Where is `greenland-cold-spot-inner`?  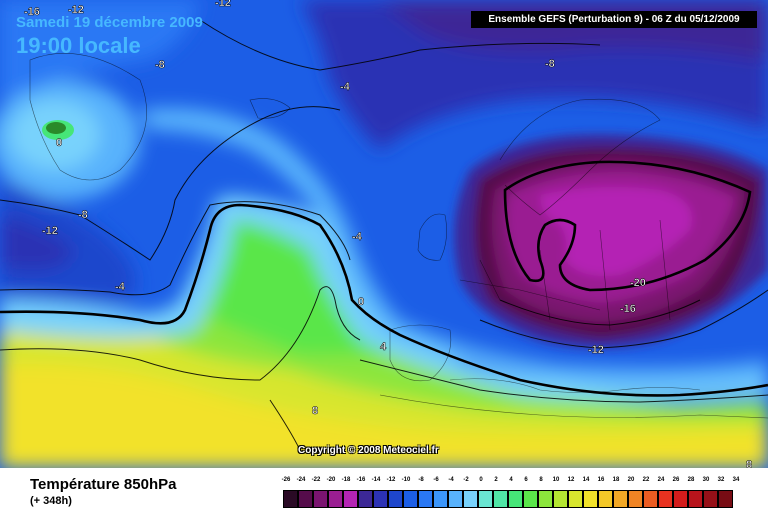
greenland-cold-spot-inner is located at coordinates (56, 128).